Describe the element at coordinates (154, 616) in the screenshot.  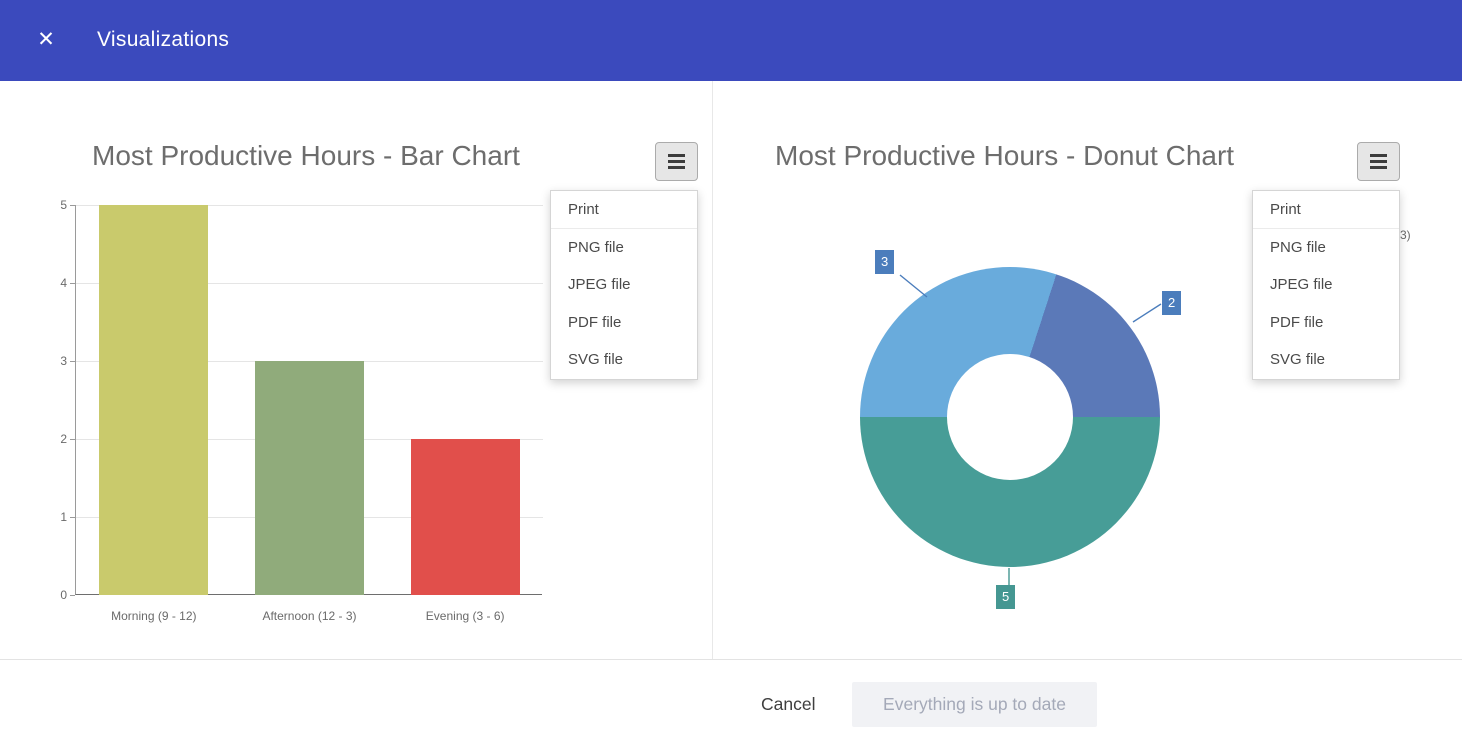
I see `x-axis-label: Morning (9 - 12)` at that location.